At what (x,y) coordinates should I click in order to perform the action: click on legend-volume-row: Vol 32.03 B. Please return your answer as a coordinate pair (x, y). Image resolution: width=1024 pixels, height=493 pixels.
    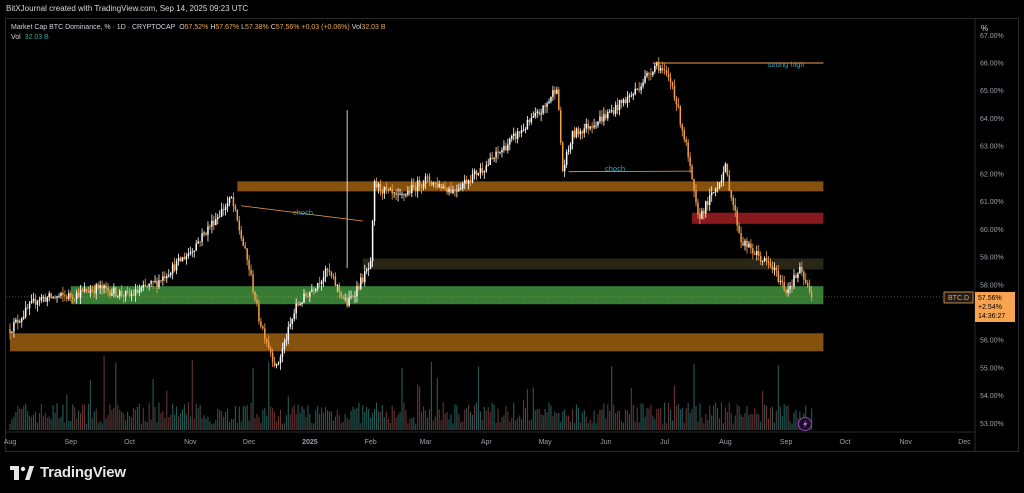
    Looking at the image, I should click on (198, 38).